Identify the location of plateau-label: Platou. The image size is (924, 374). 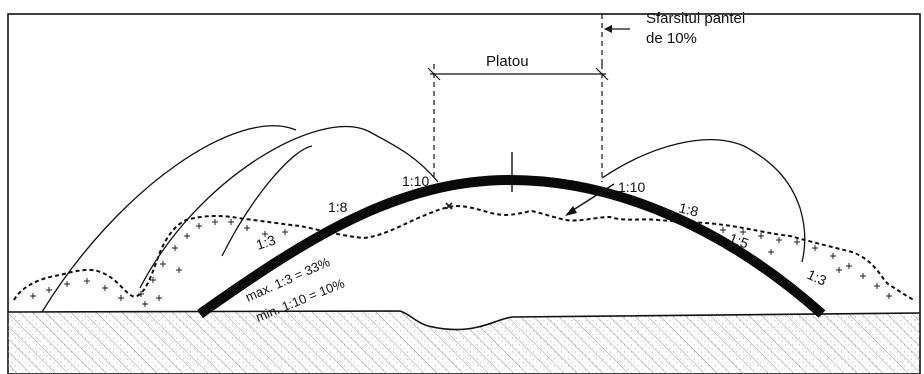
(507, 61).